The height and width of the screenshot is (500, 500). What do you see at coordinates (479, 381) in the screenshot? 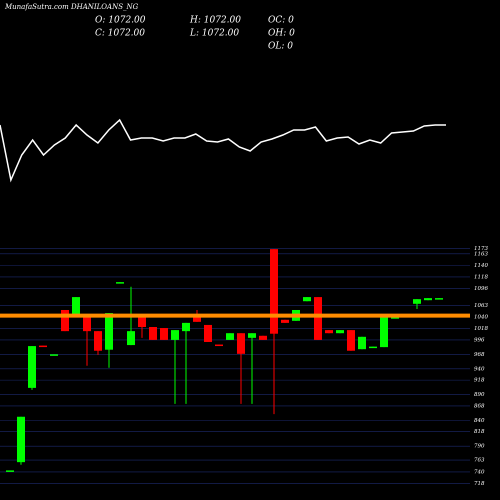
I see `y-tick-label: 918` at bounding box center [479, 381].